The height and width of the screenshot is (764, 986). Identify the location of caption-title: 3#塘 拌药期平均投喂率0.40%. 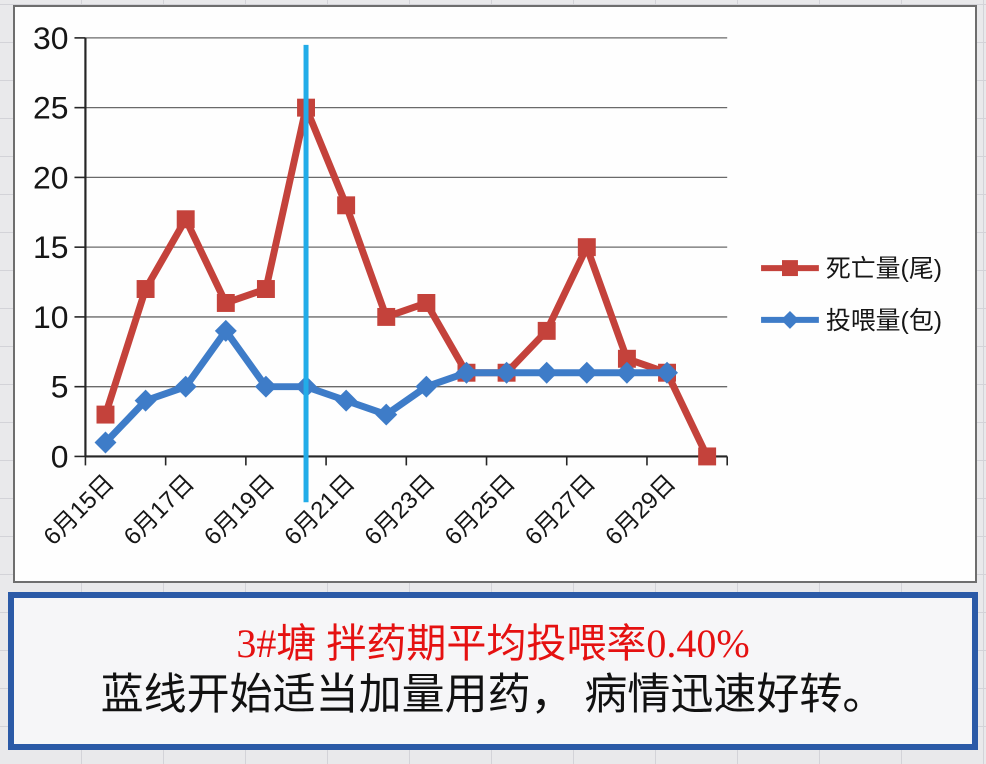
(493, 644).